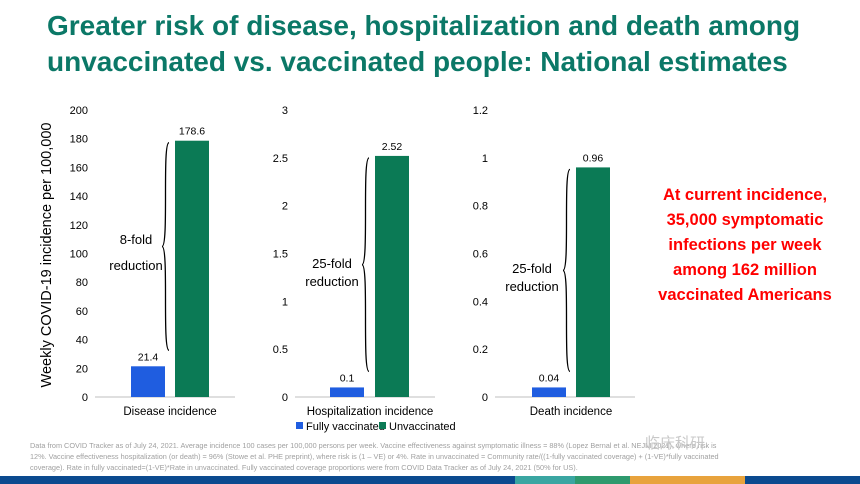 The height and width of the screenshot is (484, 860). I want to click on y-tick-label: 1.5, so click(280, 255).